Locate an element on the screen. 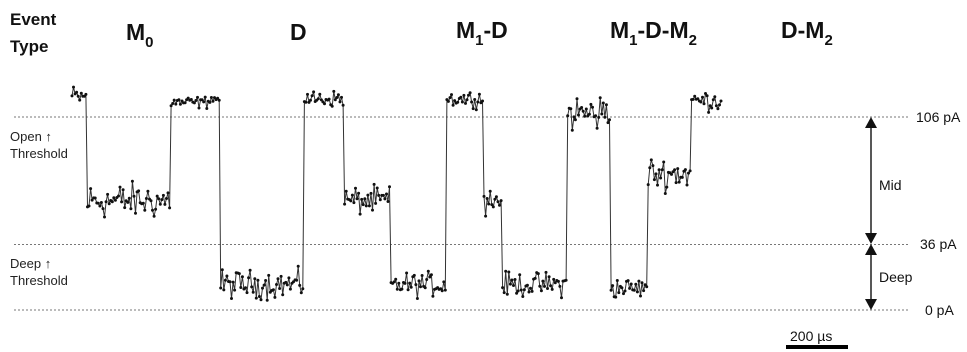 This screenshot has height=352, width=967. open-threshold-label-line1: Open ↑ is located at coordinates (31, 136).